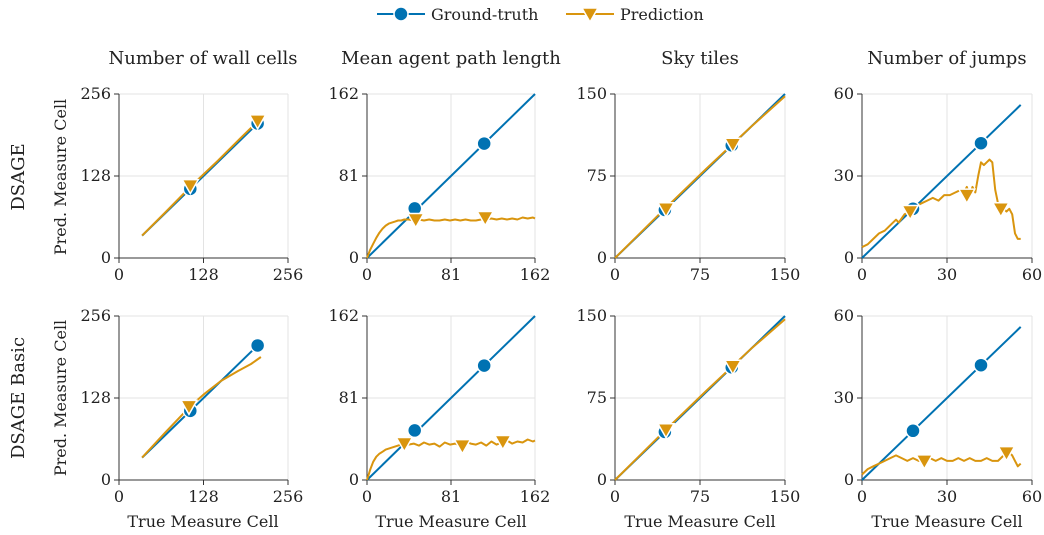 This screenshot has height=535, width=1044. I want to click on legend-ground-truth-label: Ground-truth, so click(484, 14).